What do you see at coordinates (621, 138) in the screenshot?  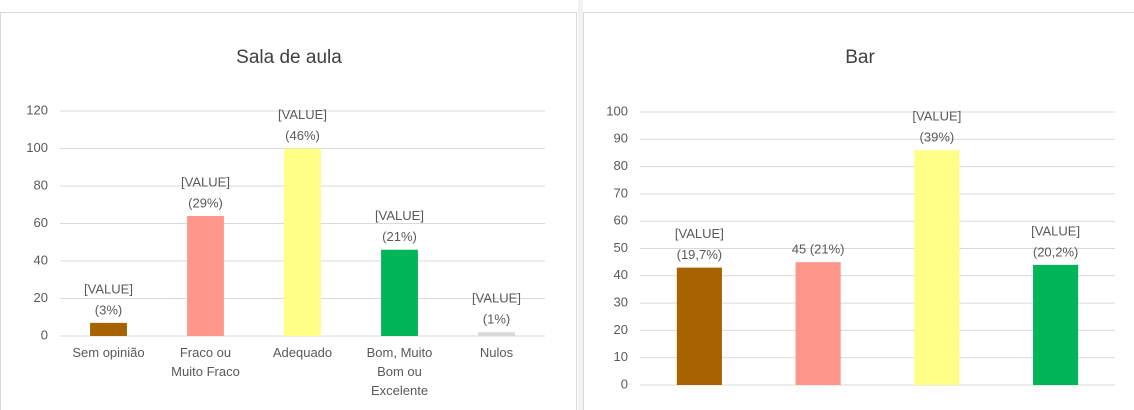 I see `y-tick-label: 90` at bounding box center [621, 138].